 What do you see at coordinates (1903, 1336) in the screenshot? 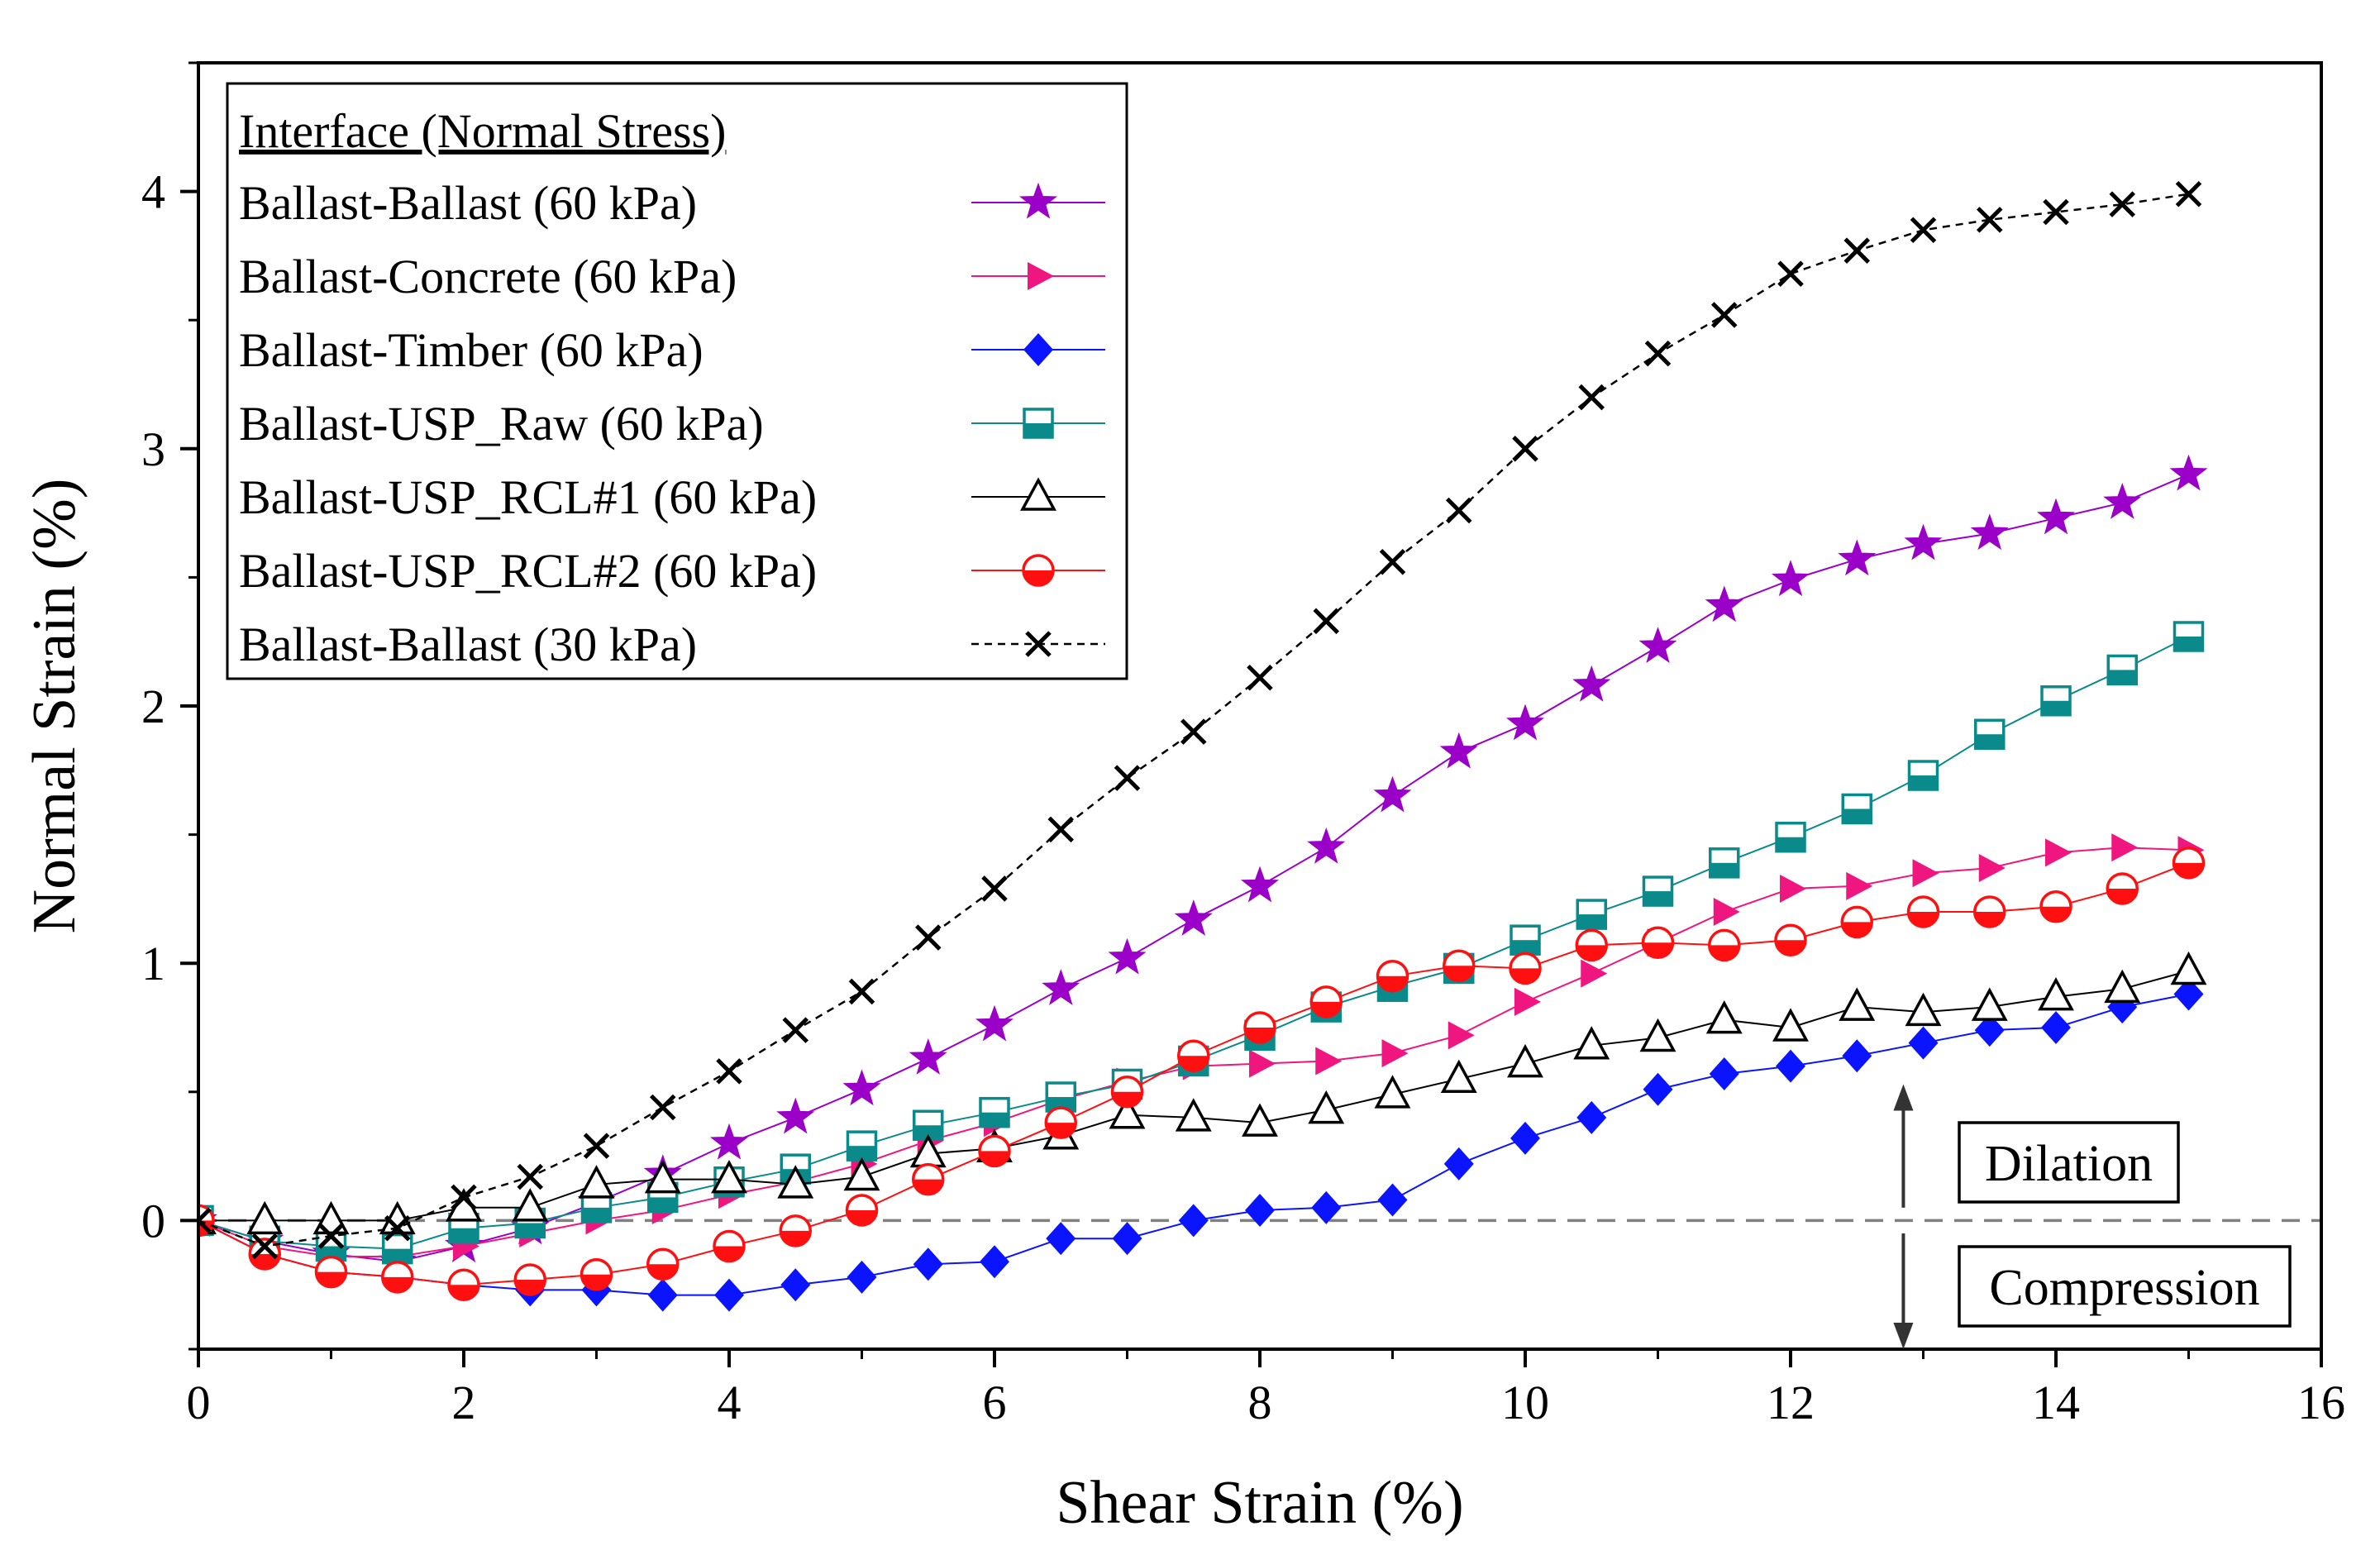
I see `compression-arrow-head` at bounding box center [1903, 1336].